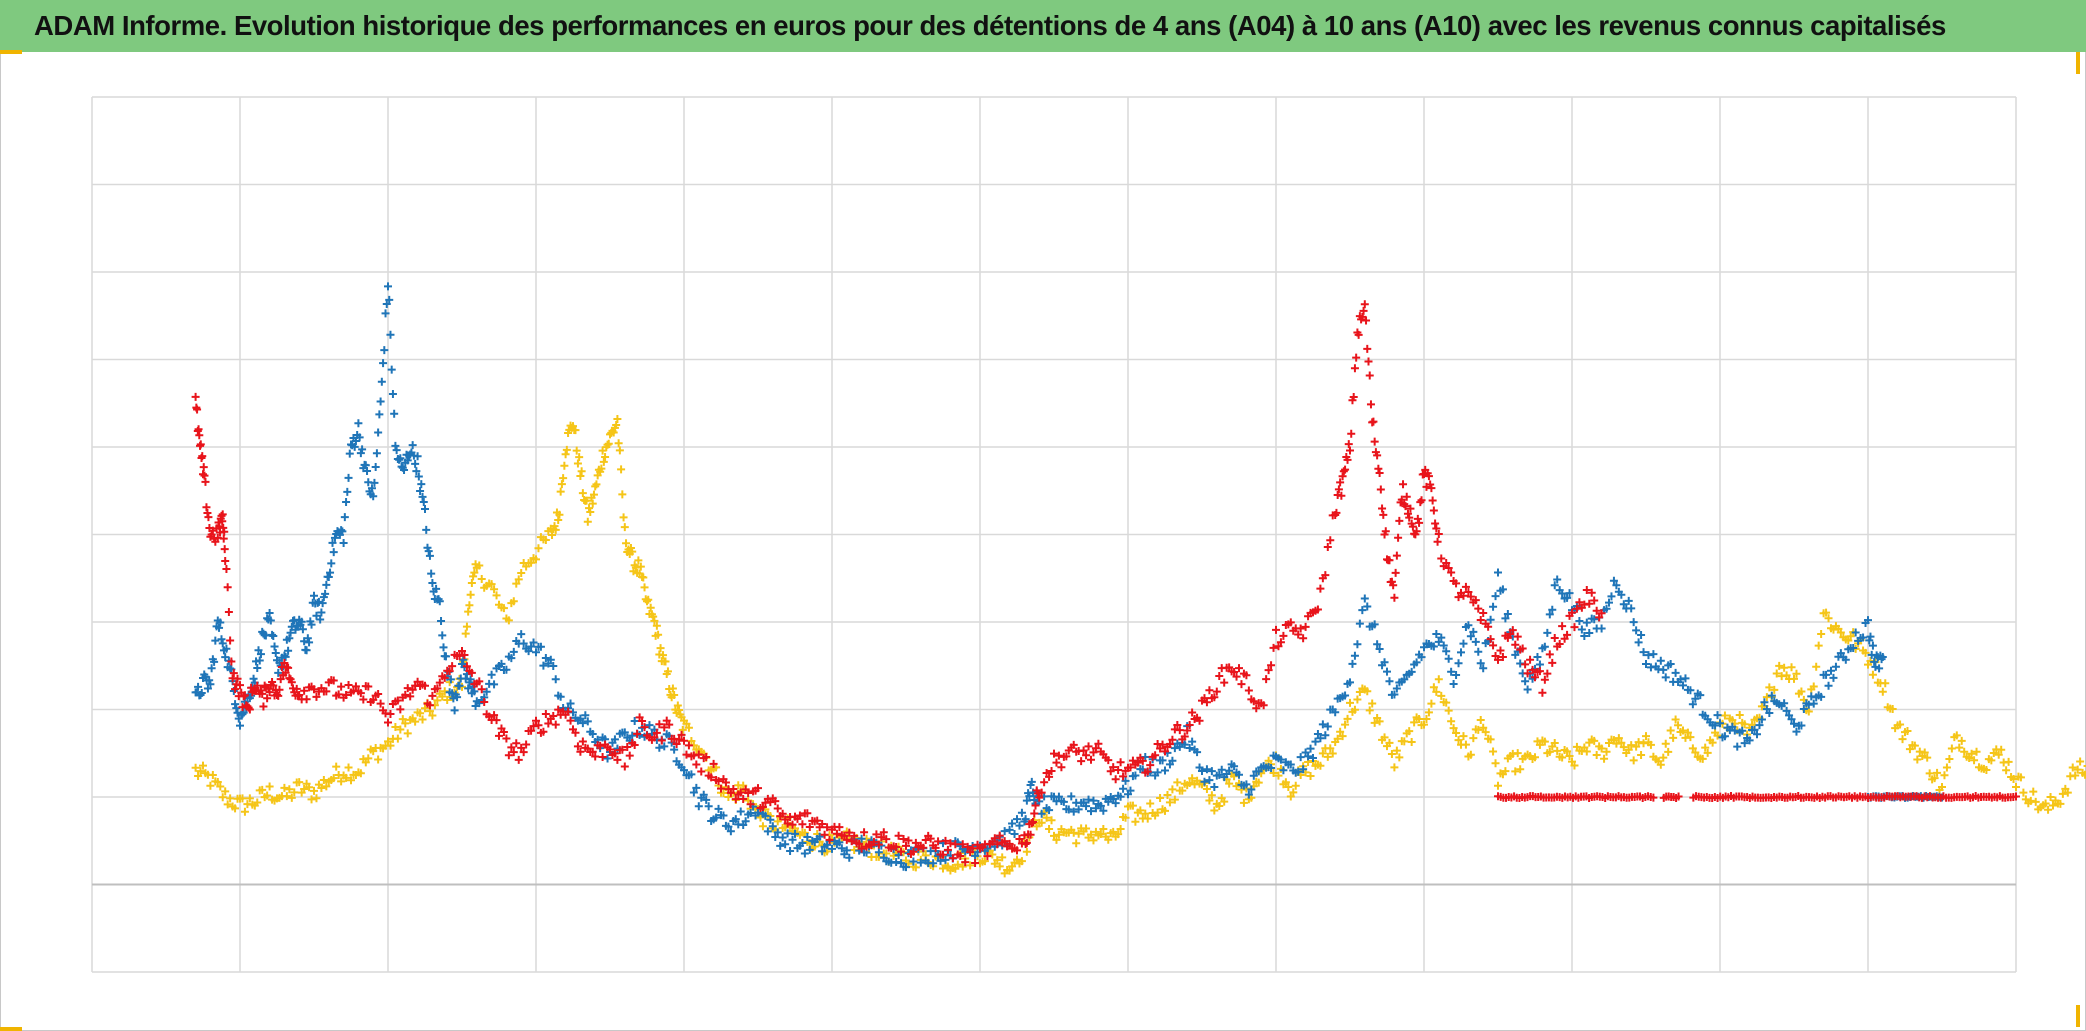 The image size is (2086, 1031). Describe the element at coordinates (11, 1029) in the screenshot. I see `corner-mark-bottom-left` at that location.